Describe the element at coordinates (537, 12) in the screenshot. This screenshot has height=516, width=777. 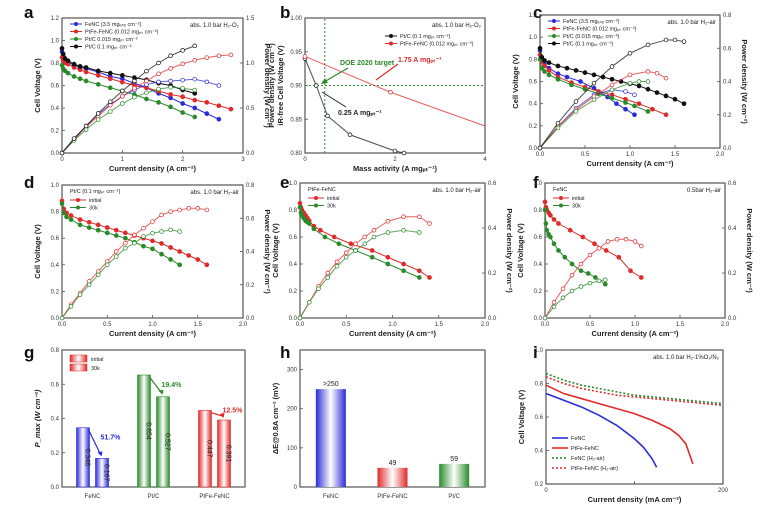
I see `panel-label: c` at that location.